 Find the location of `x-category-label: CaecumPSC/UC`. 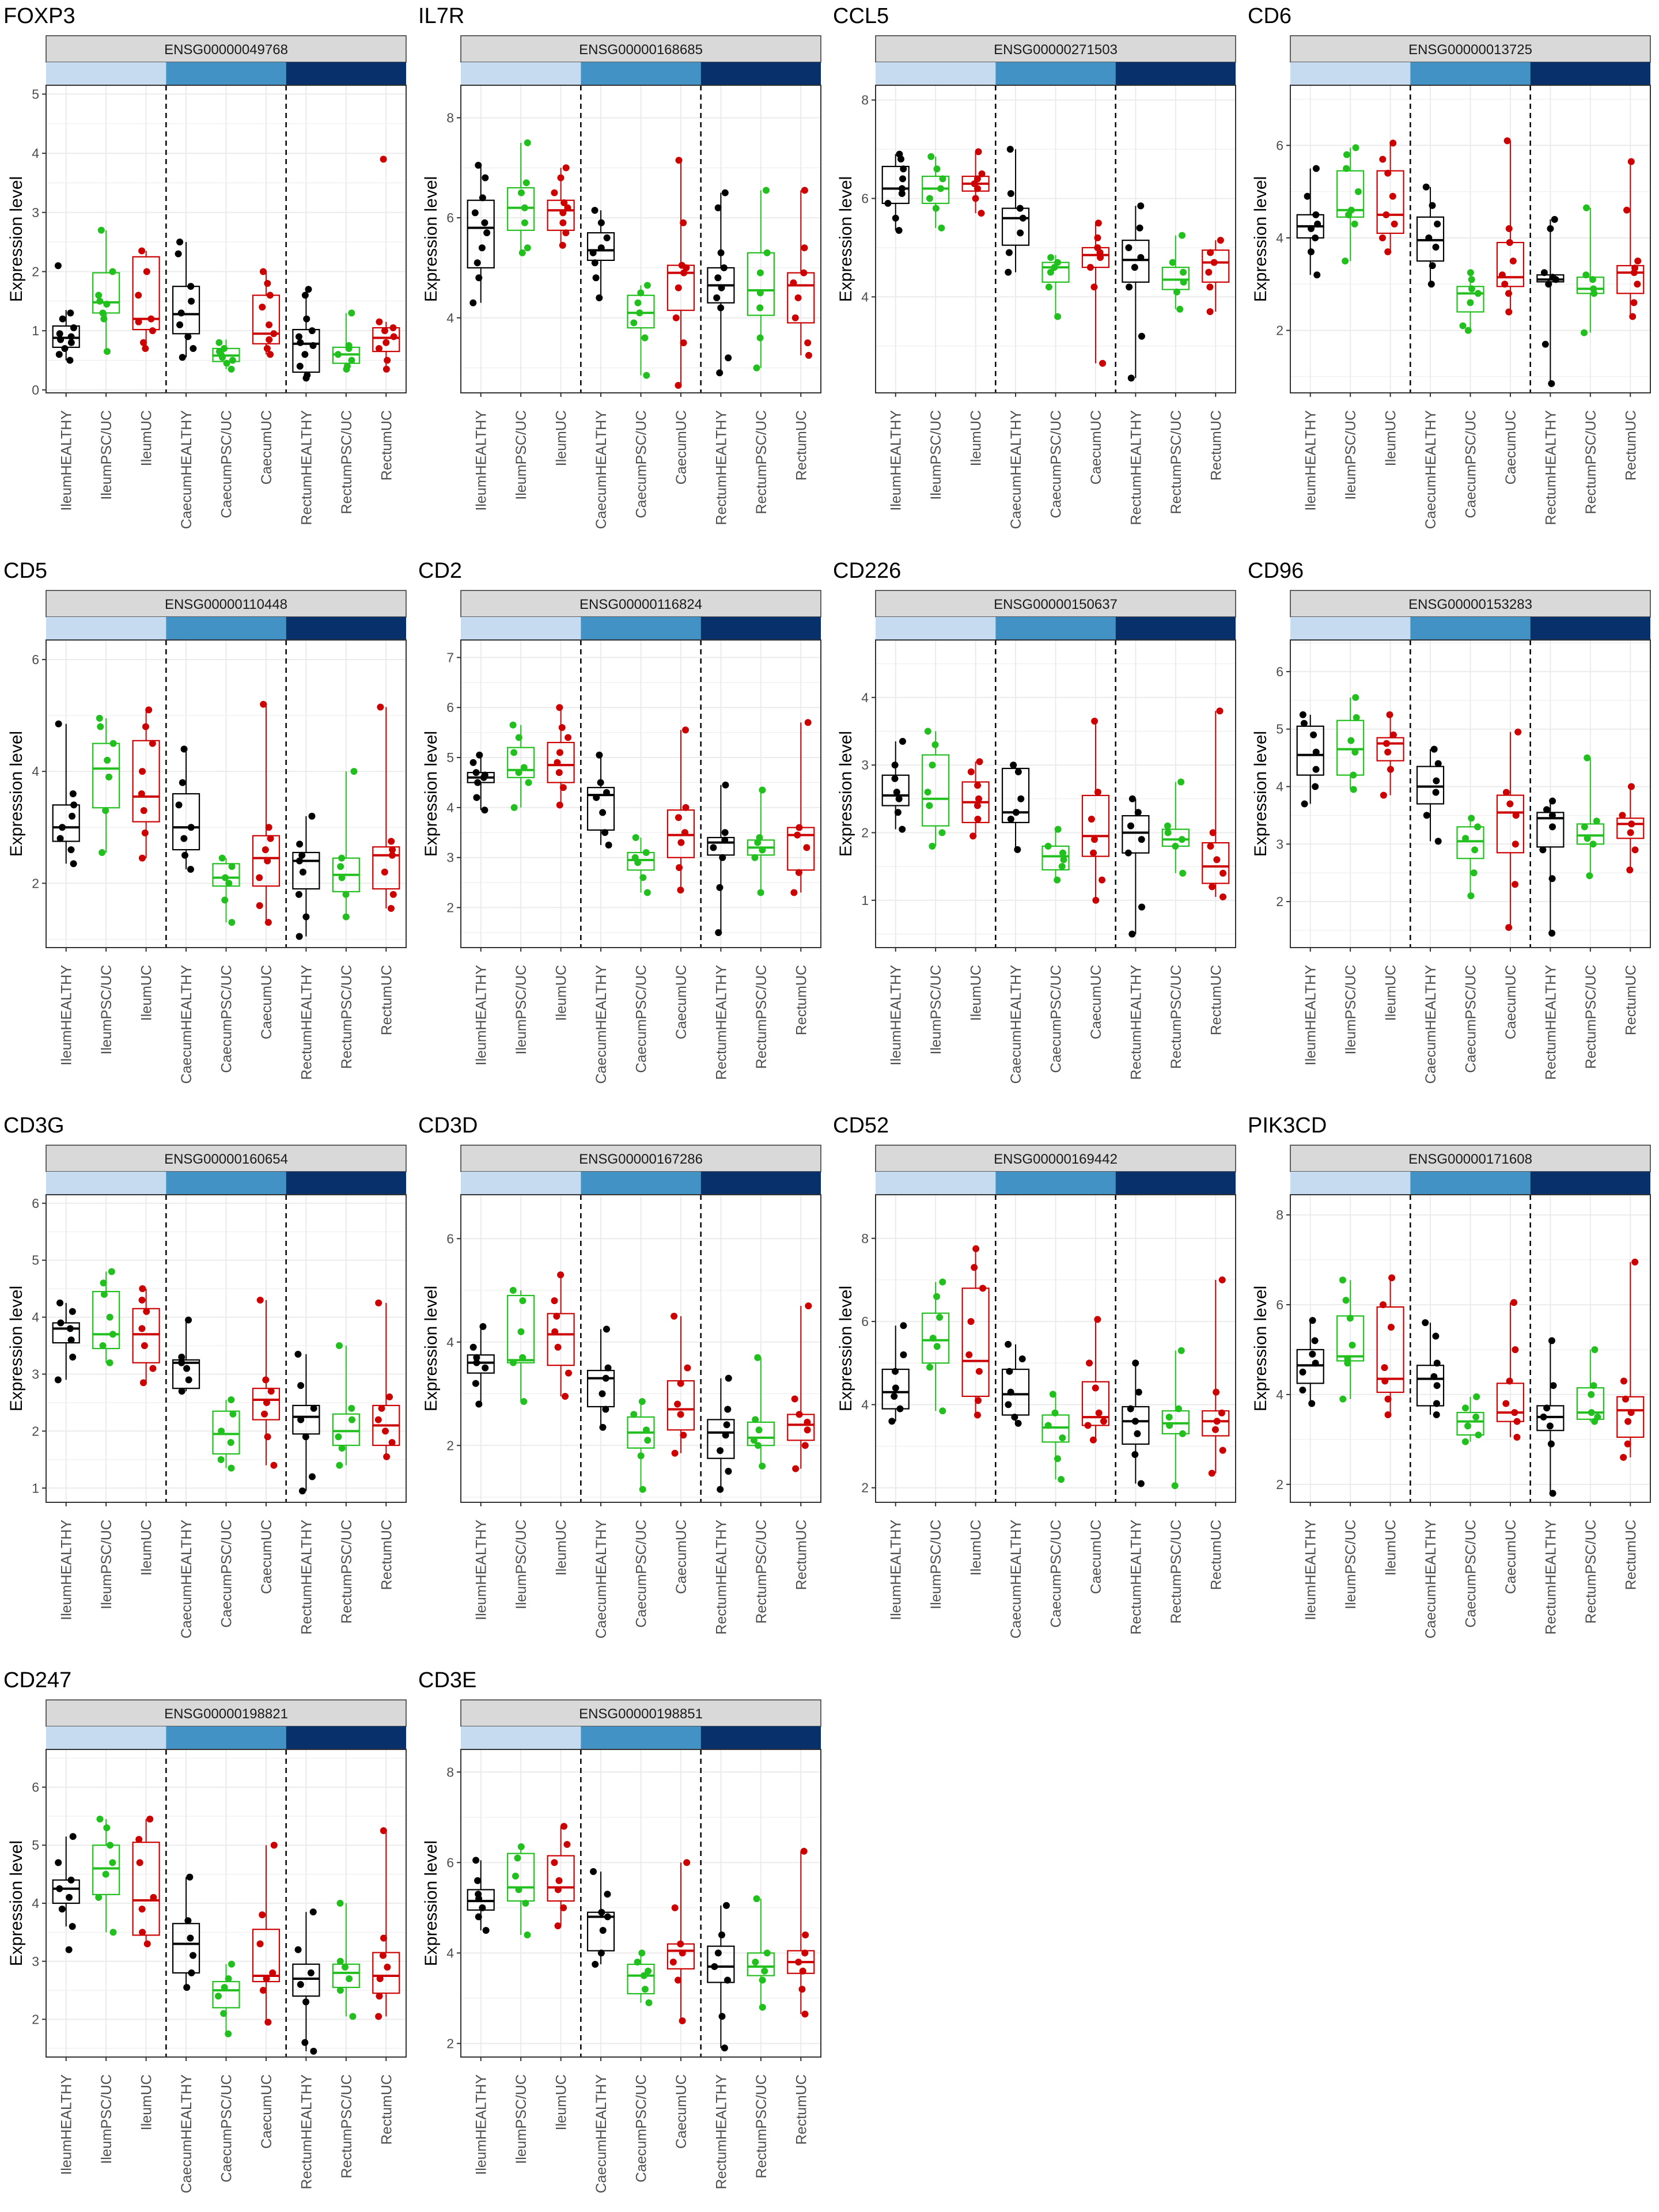

x-category-label: CaecumPSC/UC is located at coordinates (1056, 464).